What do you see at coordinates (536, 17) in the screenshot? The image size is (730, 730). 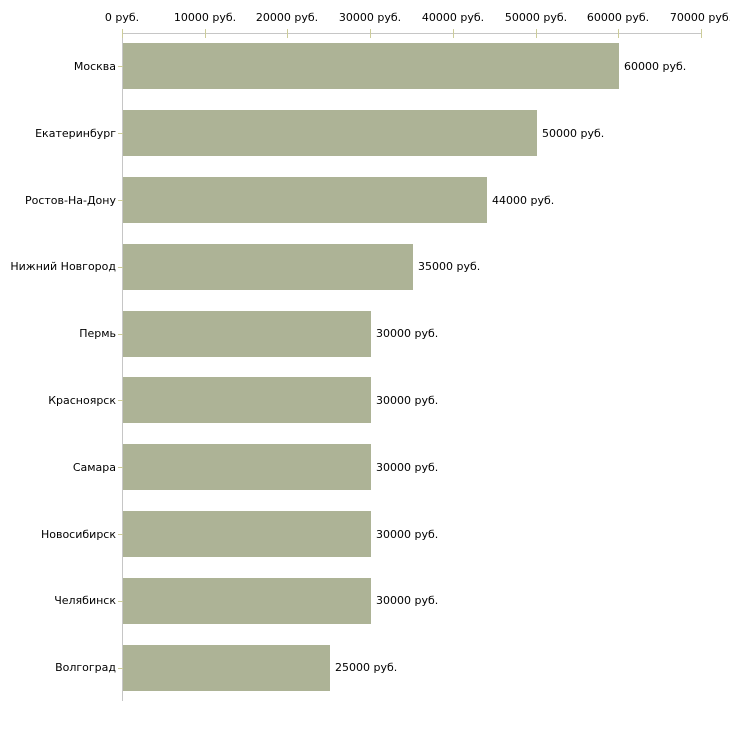 I see `x-axis-tick-label: 50000 руб.` at bounding box center [536, 17].